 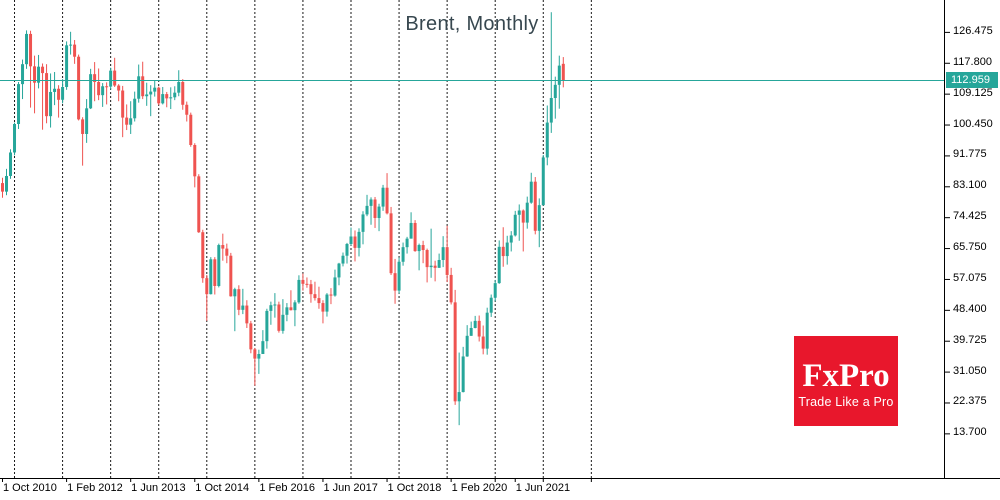 What do you see at coordinates (479, 488) in the screenshot?
I see `time-tick-label: 1 Feb 2020` at bounding box center [479, 488].